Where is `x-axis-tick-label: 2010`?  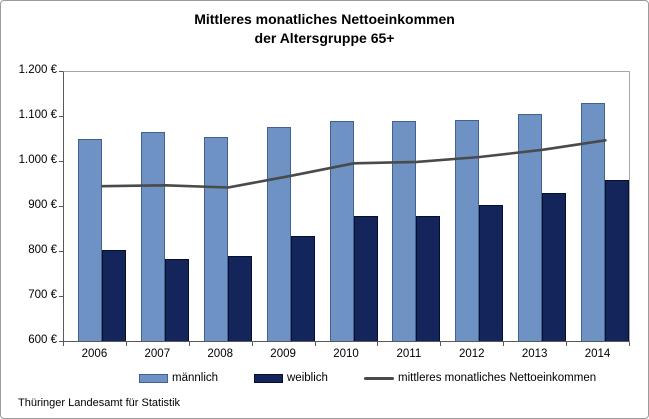
x-axis-tick-label: 2010 is located at coordinates (346, 354).